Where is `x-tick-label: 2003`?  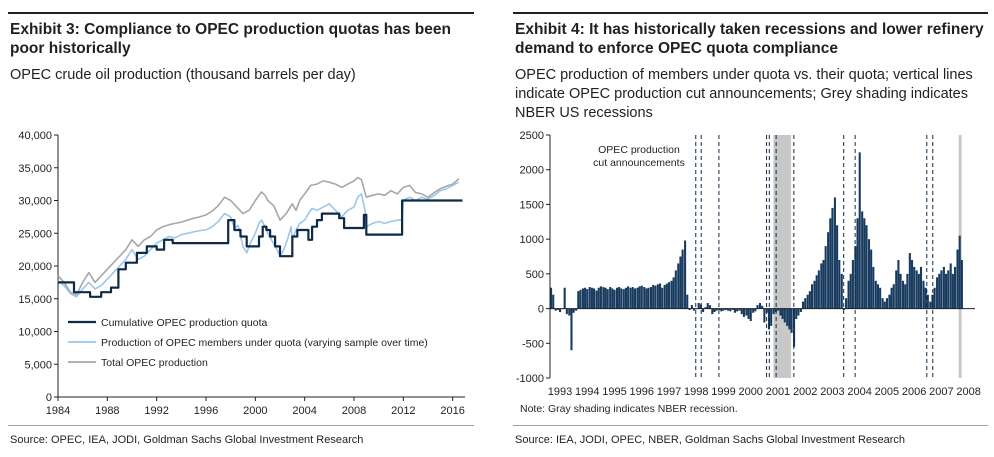 x-tick-label: 2003 is located at coordinates (832, 392).